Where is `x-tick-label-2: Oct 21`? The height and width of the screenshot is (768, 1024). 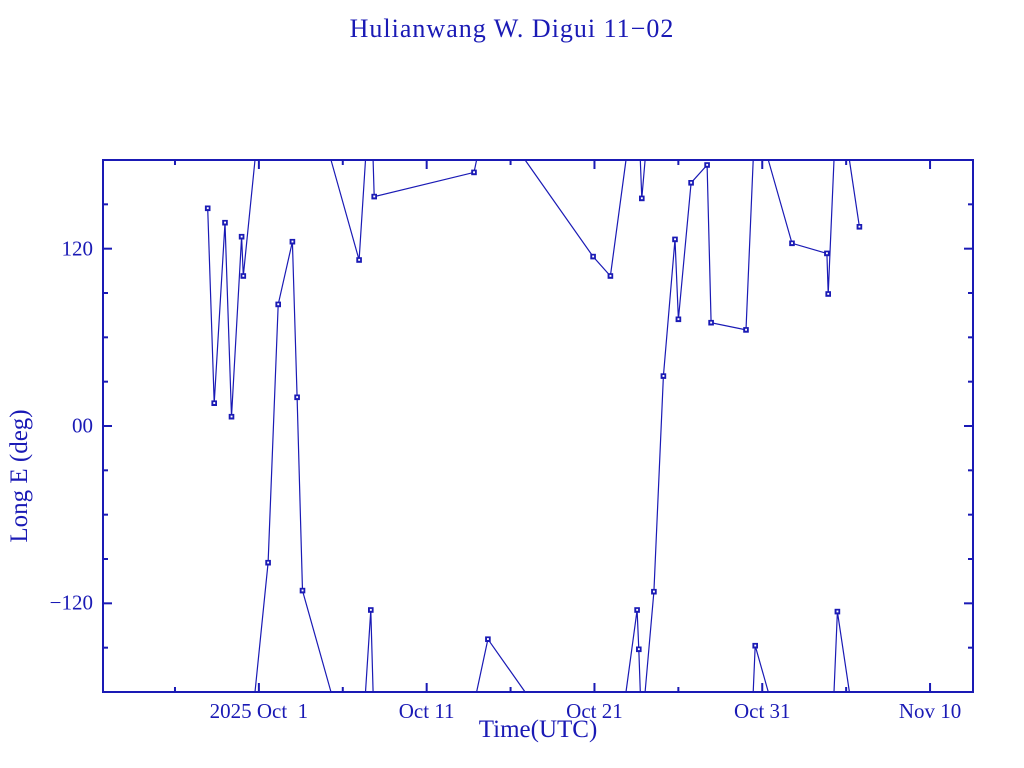 x-tick-label-2: Oct 21 is located at coordinates (594, 711).